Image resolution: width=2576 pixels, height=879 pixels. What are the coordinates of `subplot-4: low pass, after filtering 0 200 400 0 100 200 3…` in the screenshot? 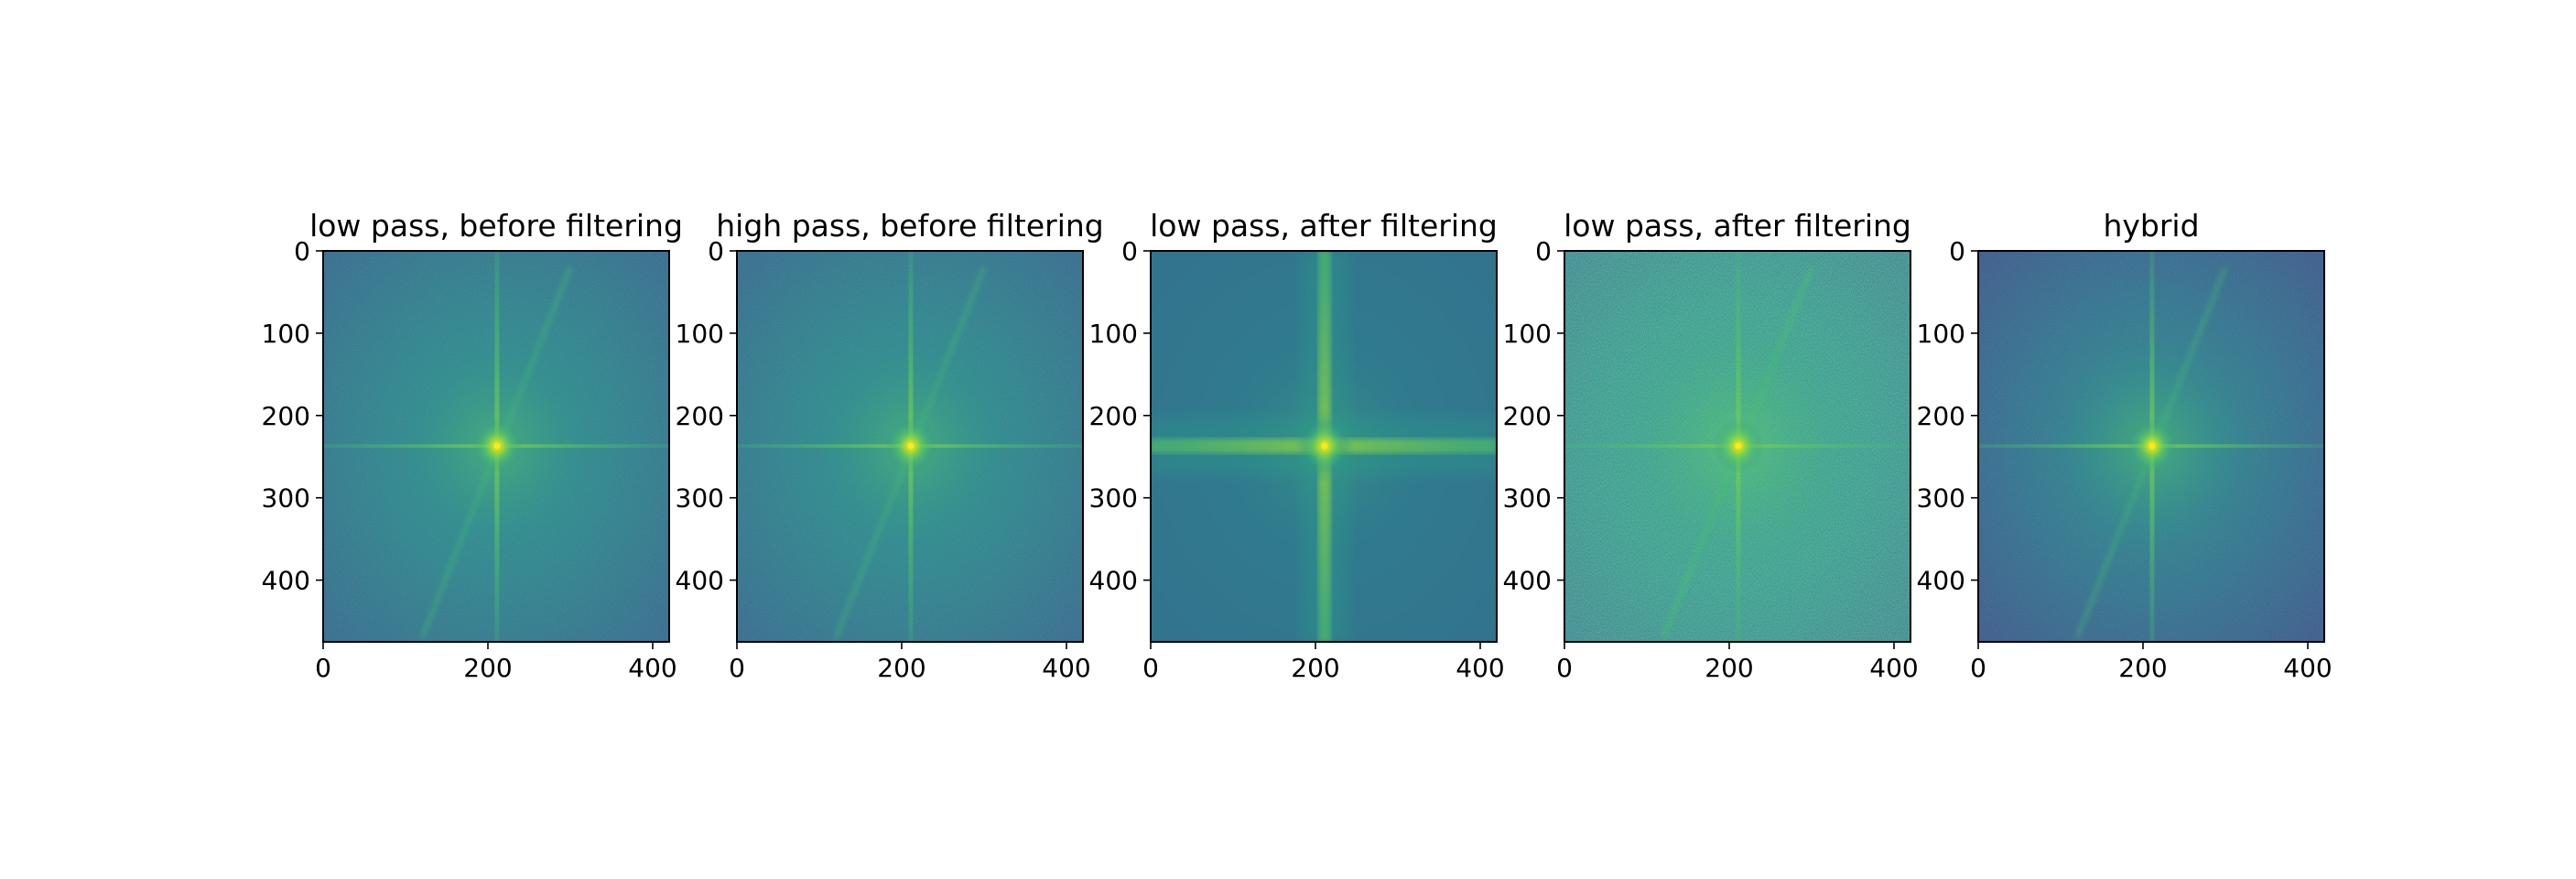 It's located at (1711, 445).